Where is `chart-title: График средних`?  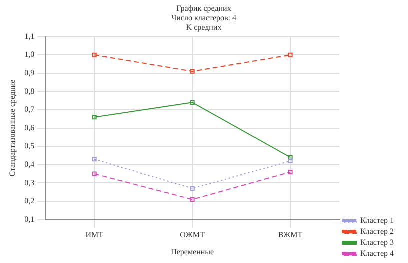
chart-title: График средних is located at coordinates (204, 8).